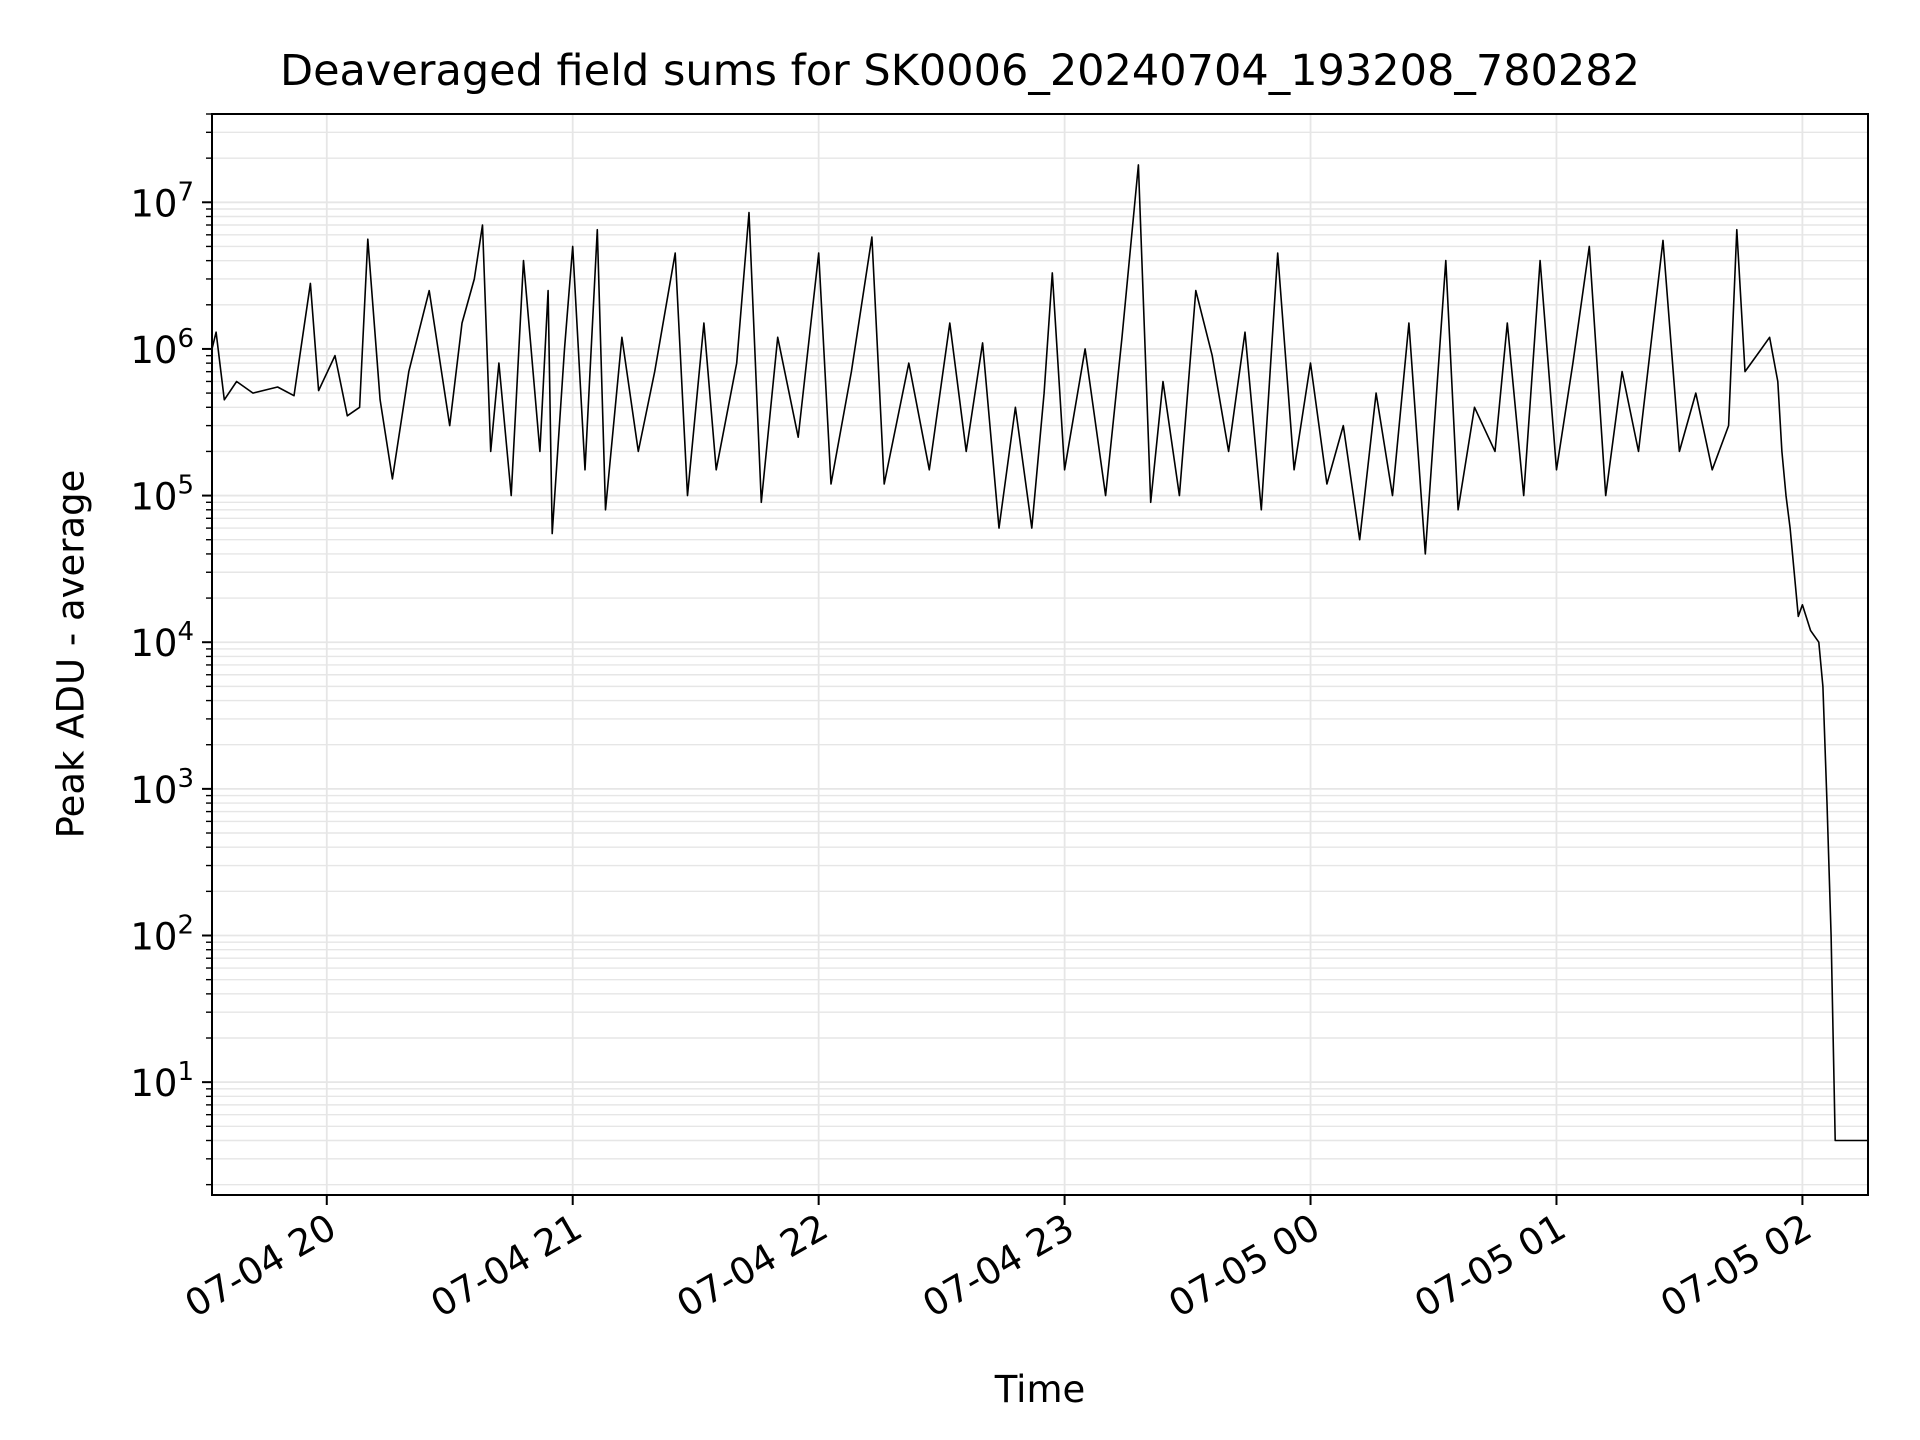 This screenshot has height=1440, width=1920. Describe the element at coordinates (1040, 1389) in the screenshot. I see `x-axis-label: Time` at that location.